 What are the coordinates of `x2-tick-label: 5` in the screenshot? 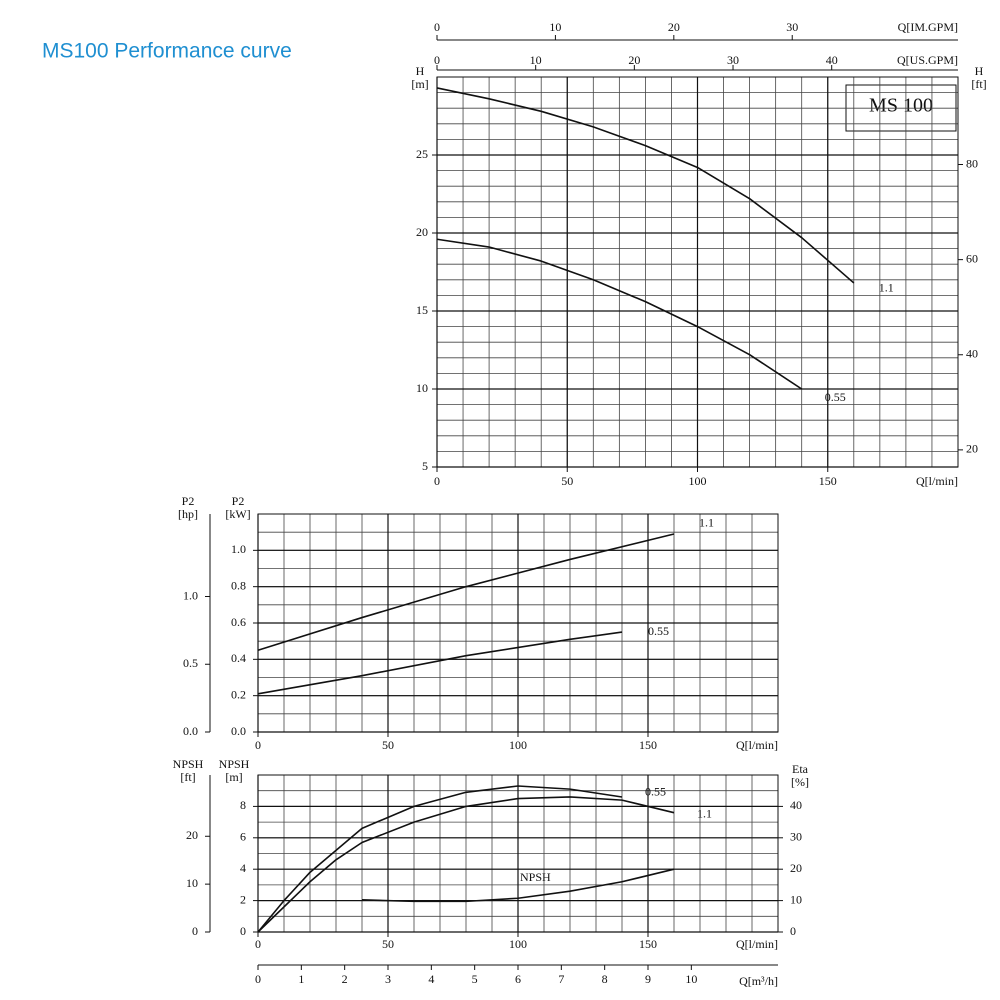 It's located at (475, 979).